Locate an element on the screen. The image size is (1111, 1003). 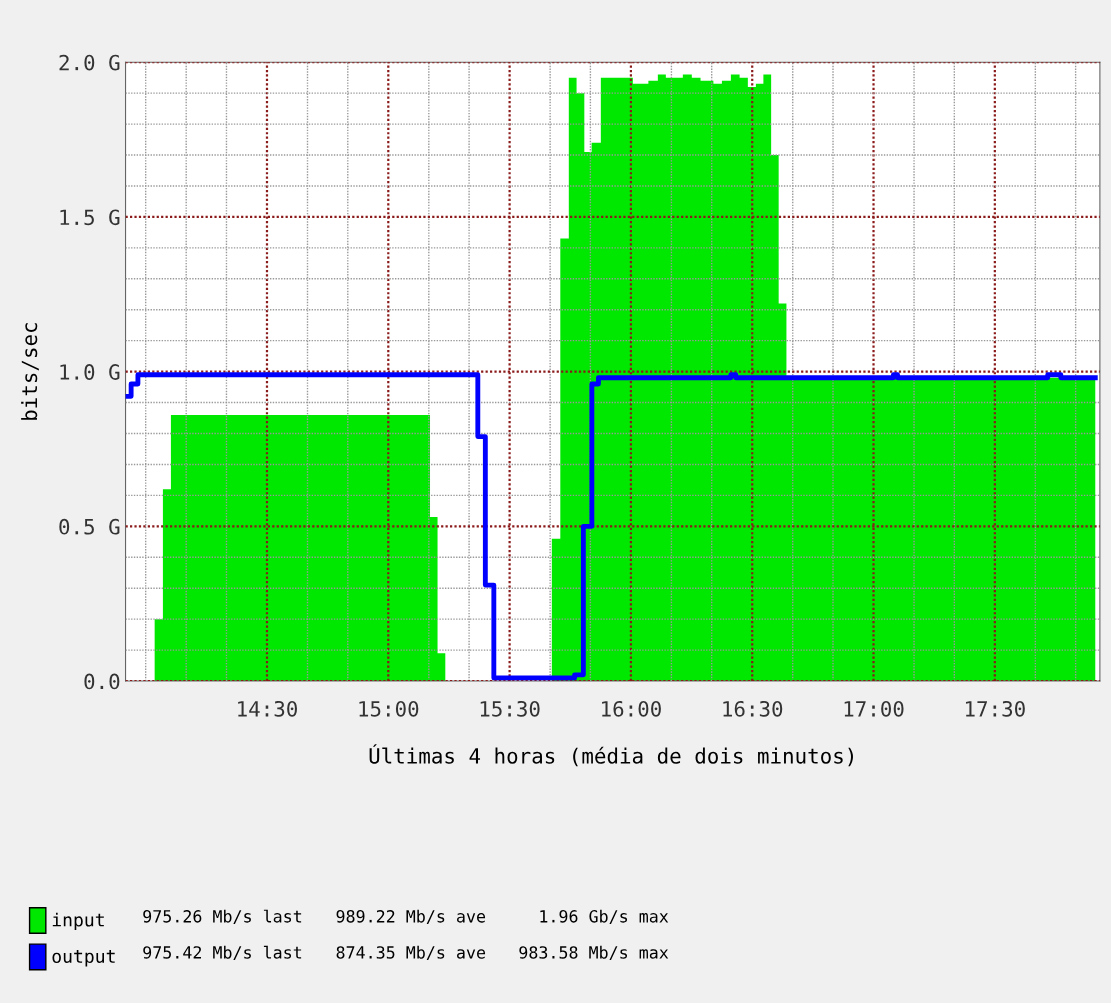
x-tick-label: 15:00 is located at coordinates (389, 708).